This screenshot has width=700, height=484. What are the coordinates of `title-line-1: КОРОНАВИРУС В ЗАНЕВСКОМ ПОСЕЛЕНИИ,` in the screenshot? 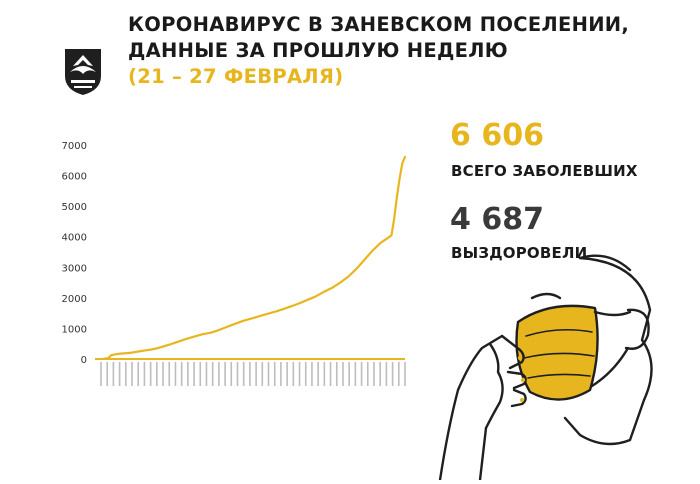 It's located at (379, 24).